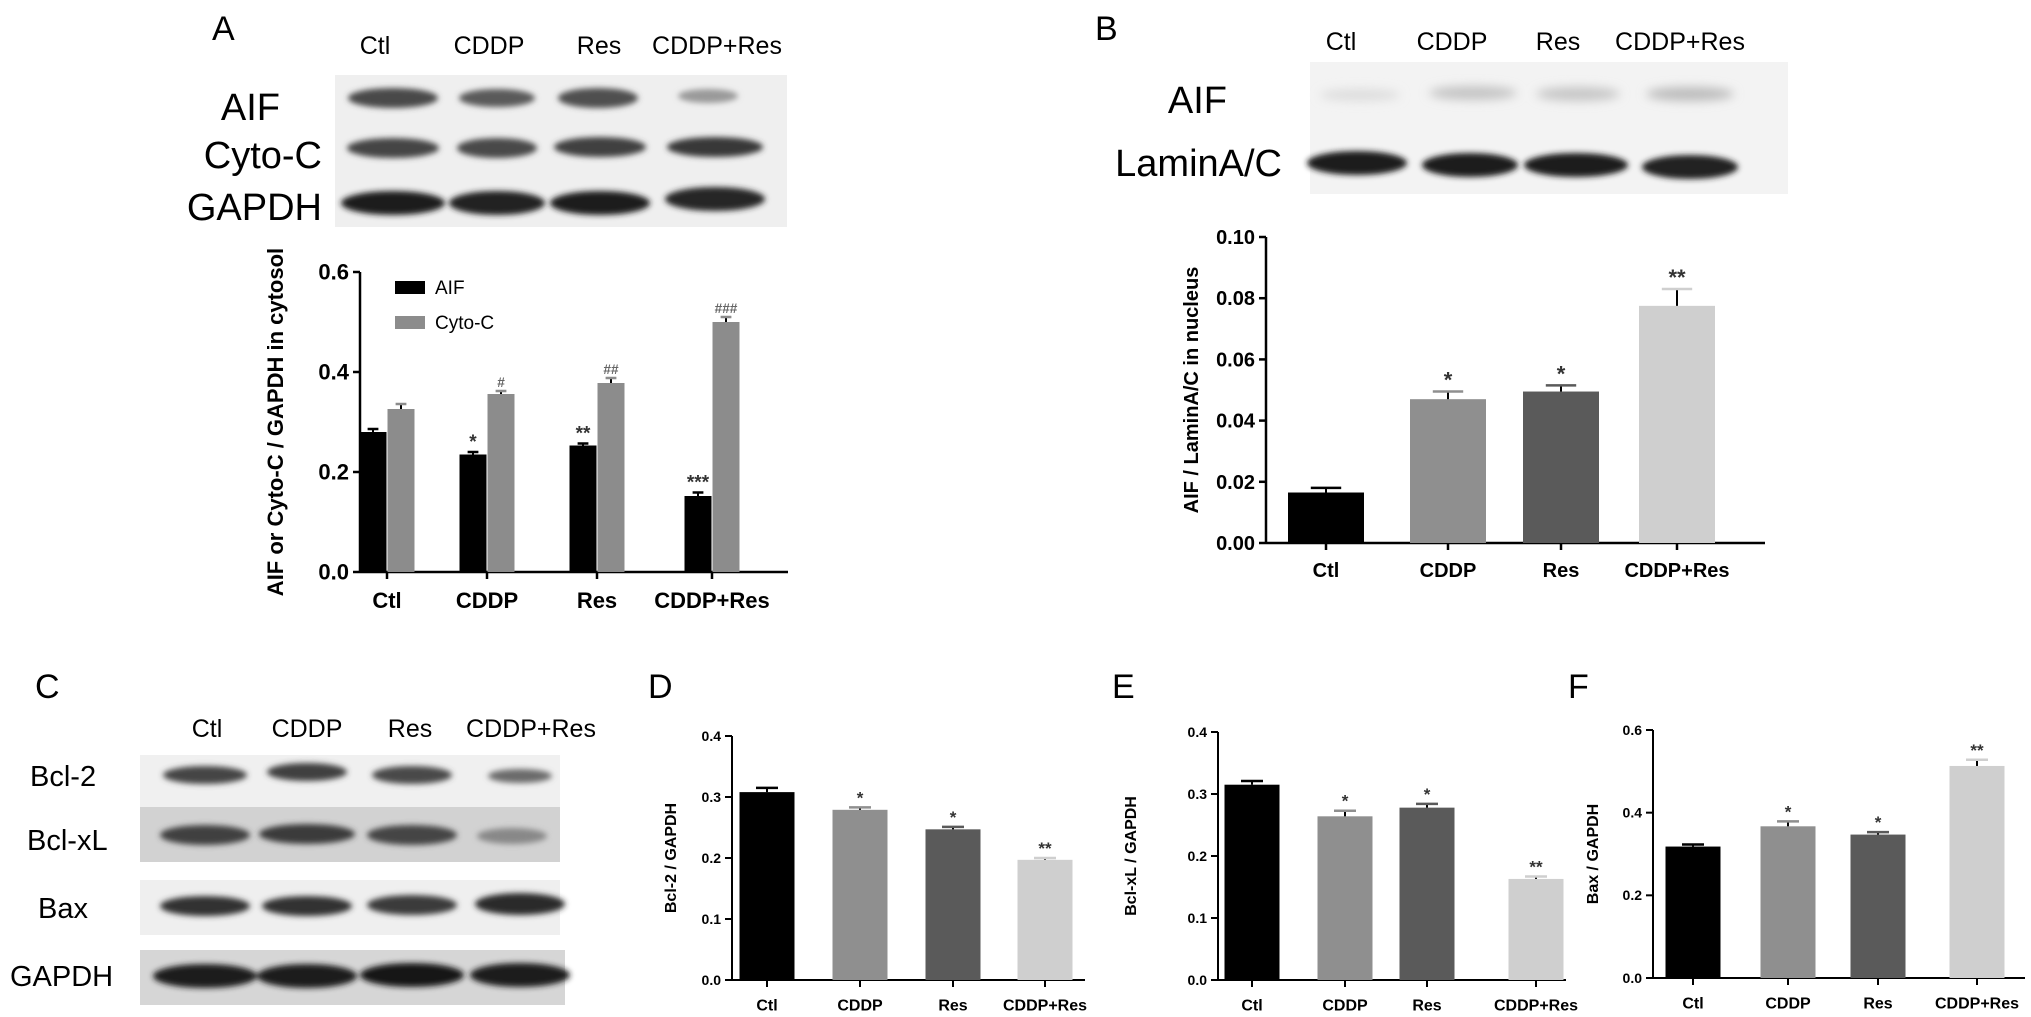  What do you see at coordinates (501, 382) in the screenshot?
I see `significance-mark: #` at bounding box center [501, 382].